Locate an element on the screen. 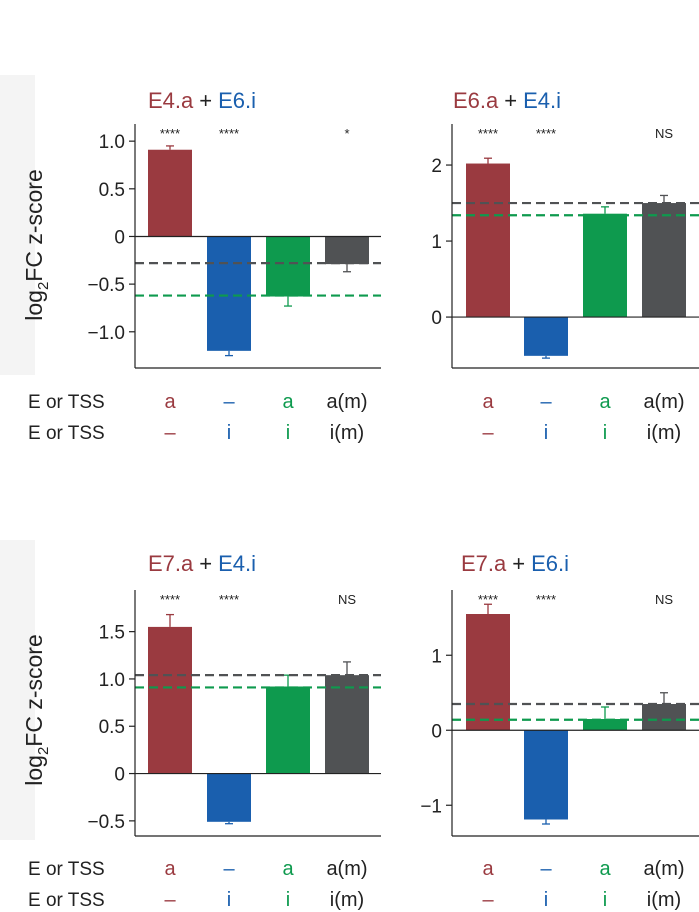 This screenshot has width=699, height=912. title-activator: E7.a is located at coordinates (171, 563).